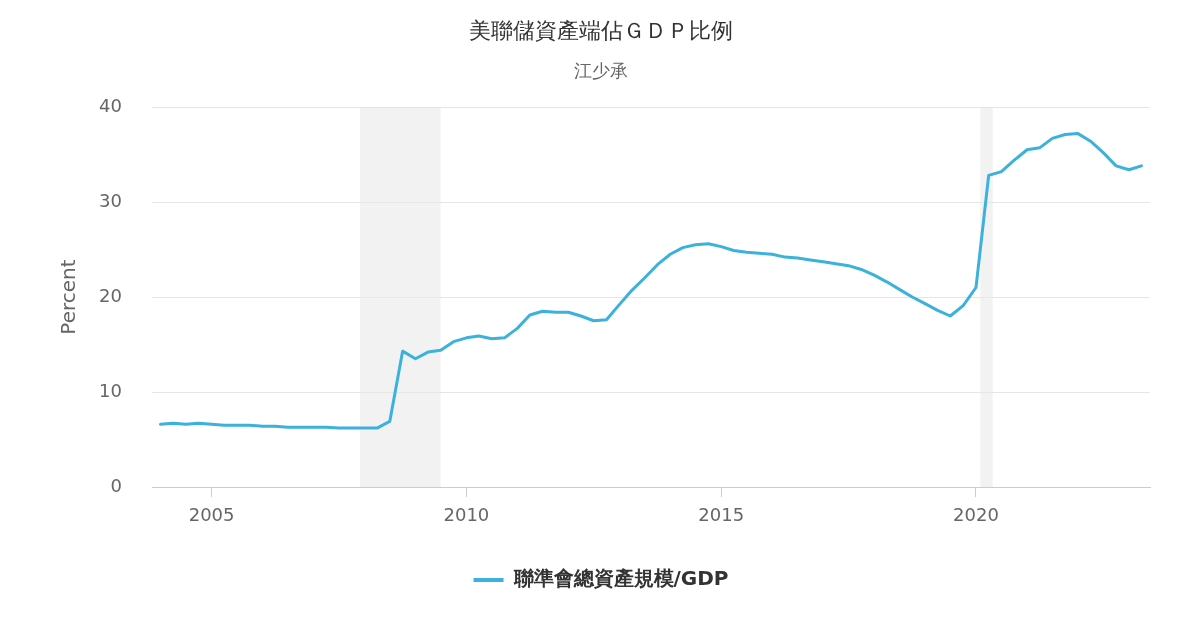  What do you see at coordinates (110, 200) in the screenshot?
I see `y-tick-label: 30` at bounding box center [110, 200].